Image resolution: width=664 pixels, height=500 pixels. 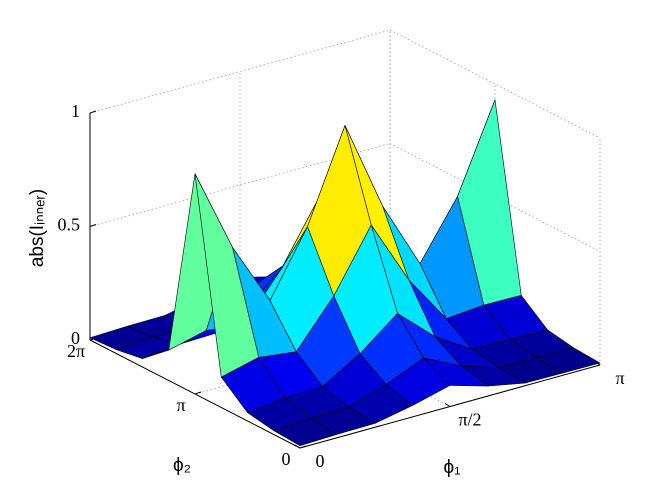 What do you see at coordinates (69, 225) in the screenshot?
I see `z-tick-label: 0.5` at bounding box center [69, 225].